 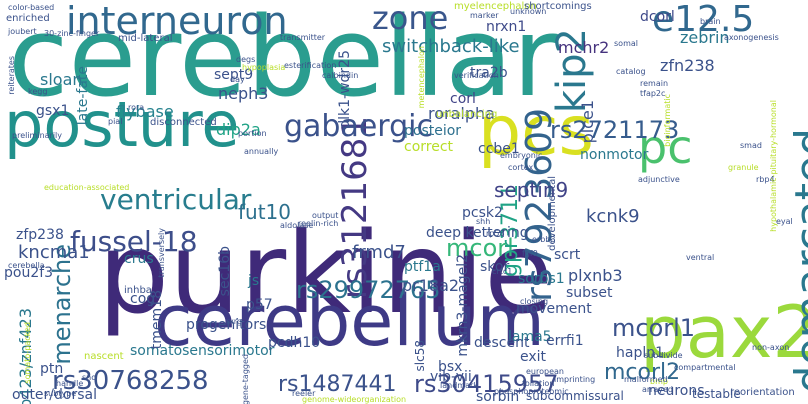 What do you see at coordinates (484, 15) in the screenshot?
I see `cloud-word: marker` at bounding box center [484, 15].